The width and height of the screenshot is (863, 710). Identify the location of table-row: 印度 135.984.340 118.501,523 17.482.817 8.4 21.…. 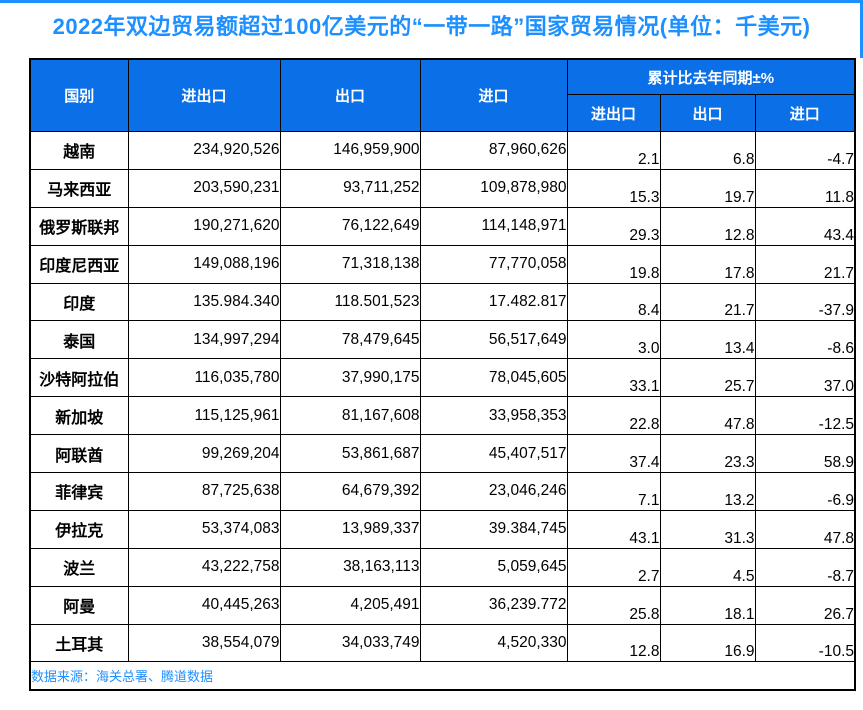
(442, 302).